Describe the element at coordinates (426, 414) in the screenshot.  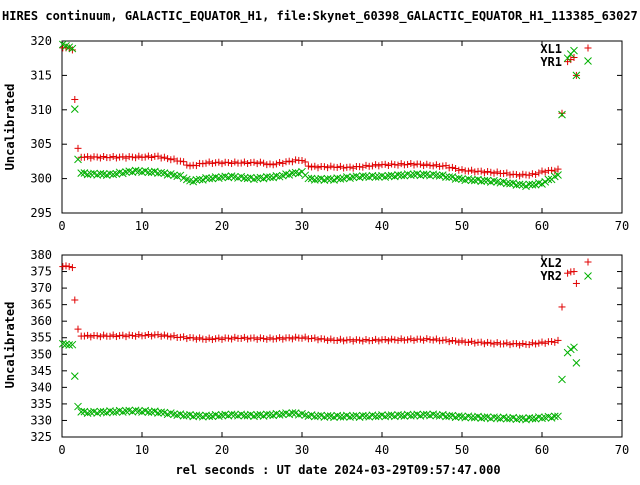
I see `bottom-point-yr2-114-d2` at that location.